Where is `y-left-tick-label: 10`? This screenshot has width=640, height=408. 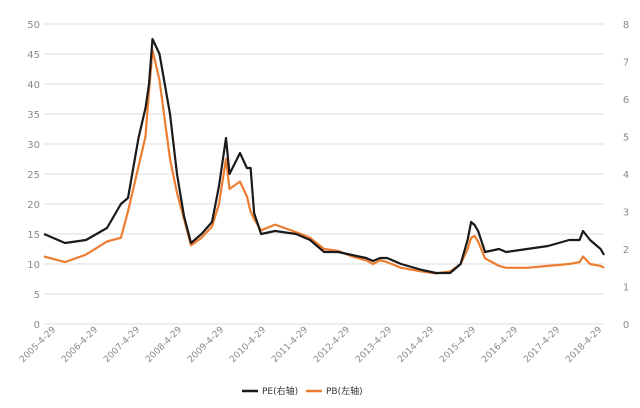 y-left-tick-label: 10 is located at coordinates (33, 265).